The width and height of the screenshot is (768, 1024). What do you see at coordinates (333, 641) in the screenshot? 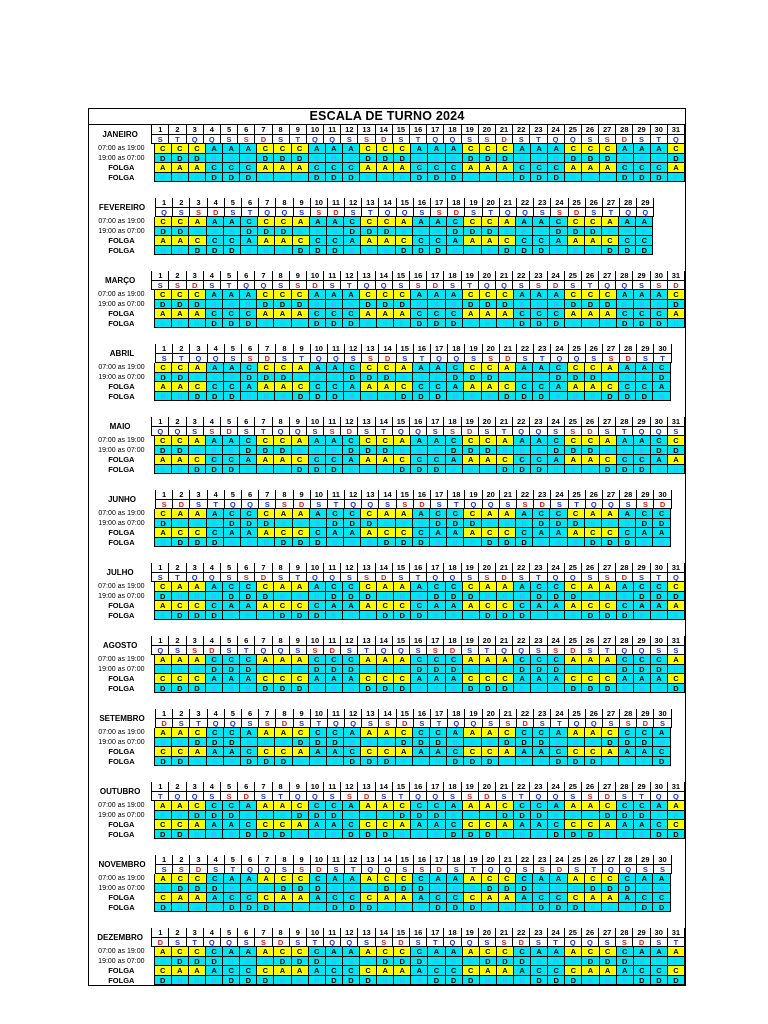
I see `day-number: 11` at bounding box center [333, 641].